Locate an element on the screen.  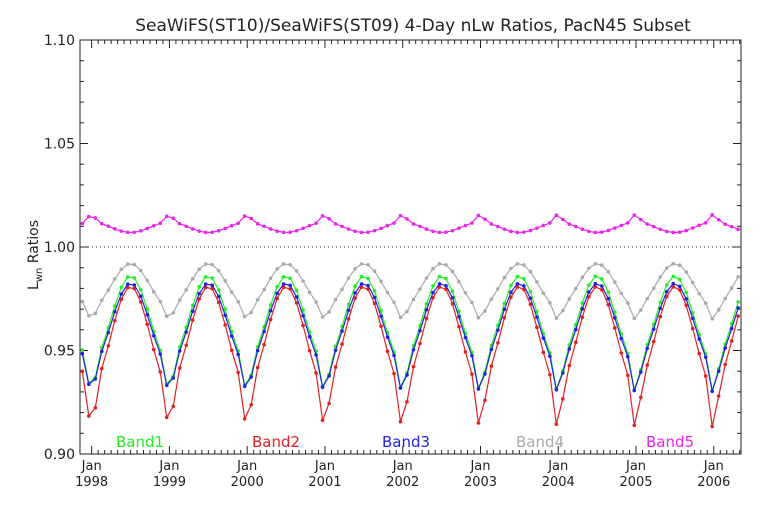
y-axis-label: Lwn Ratios is located at coordinates (35, 255).